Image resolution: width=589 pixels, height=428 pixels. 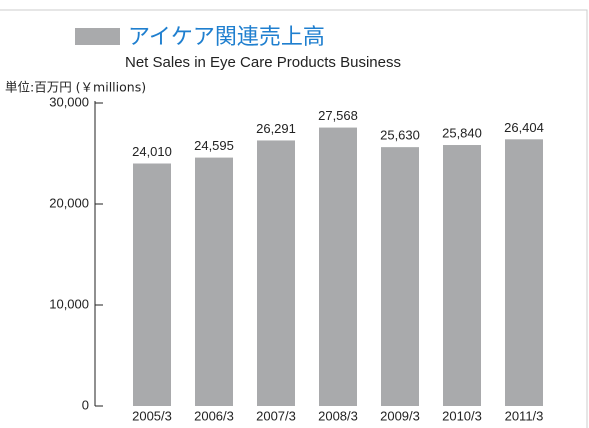 What do you see at coordinates (263, 62) in the screenshot?
I see `chart-subtitle: Net Sales in Eye Care Products Business` at bounding box center [263, 62].